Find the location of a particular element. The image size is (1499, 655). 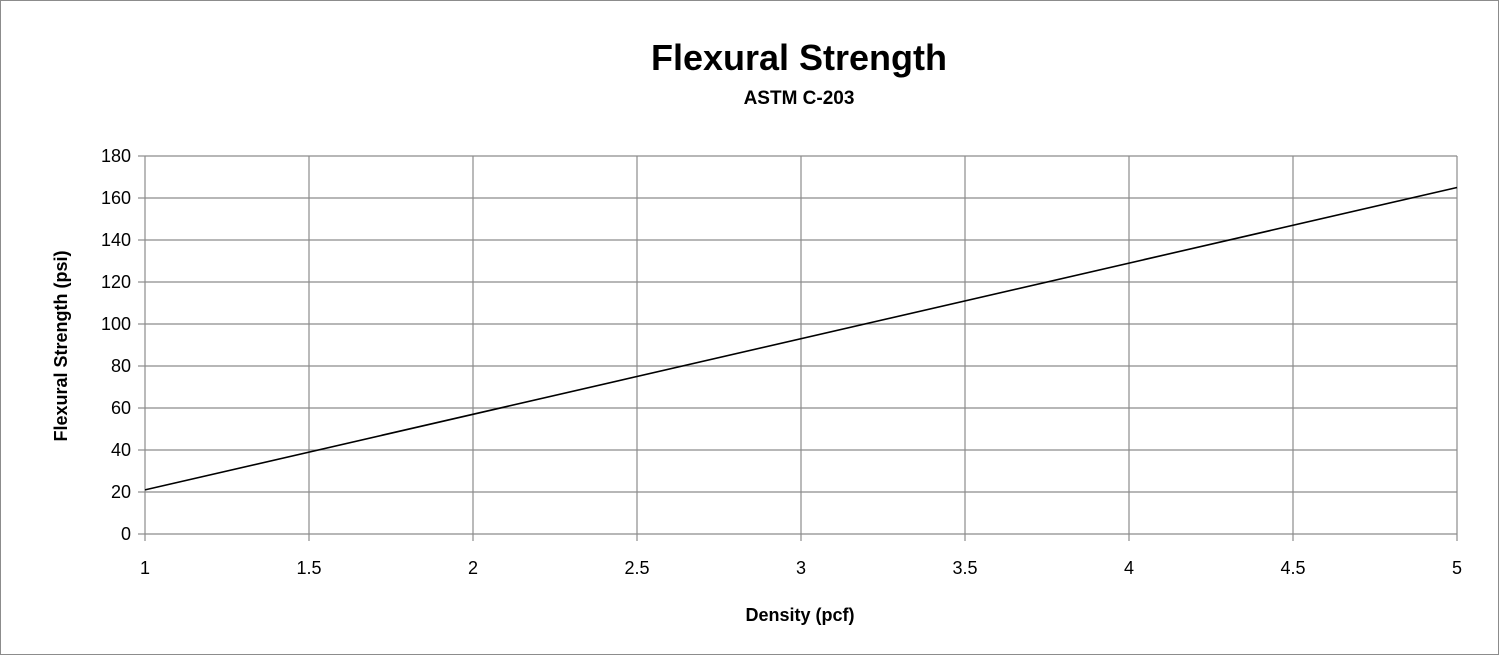

y-tick-label: 100 is located at coordinates (116, 324).